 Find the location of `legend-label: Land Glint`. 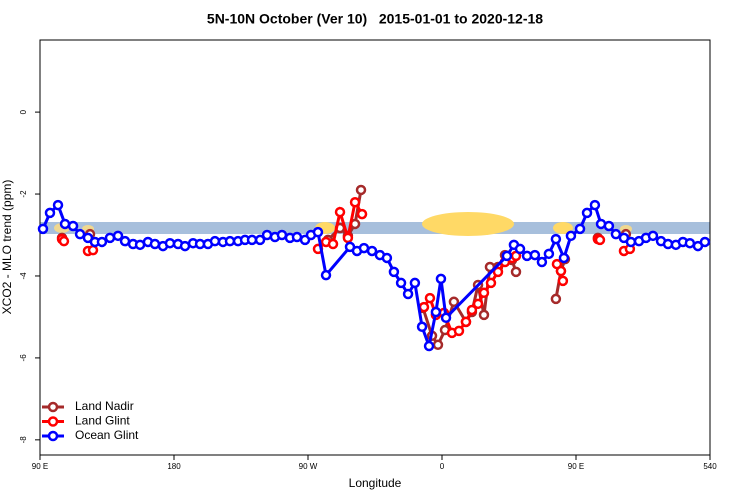

legend-label: Land Glint is located at coordinates (102, 421).